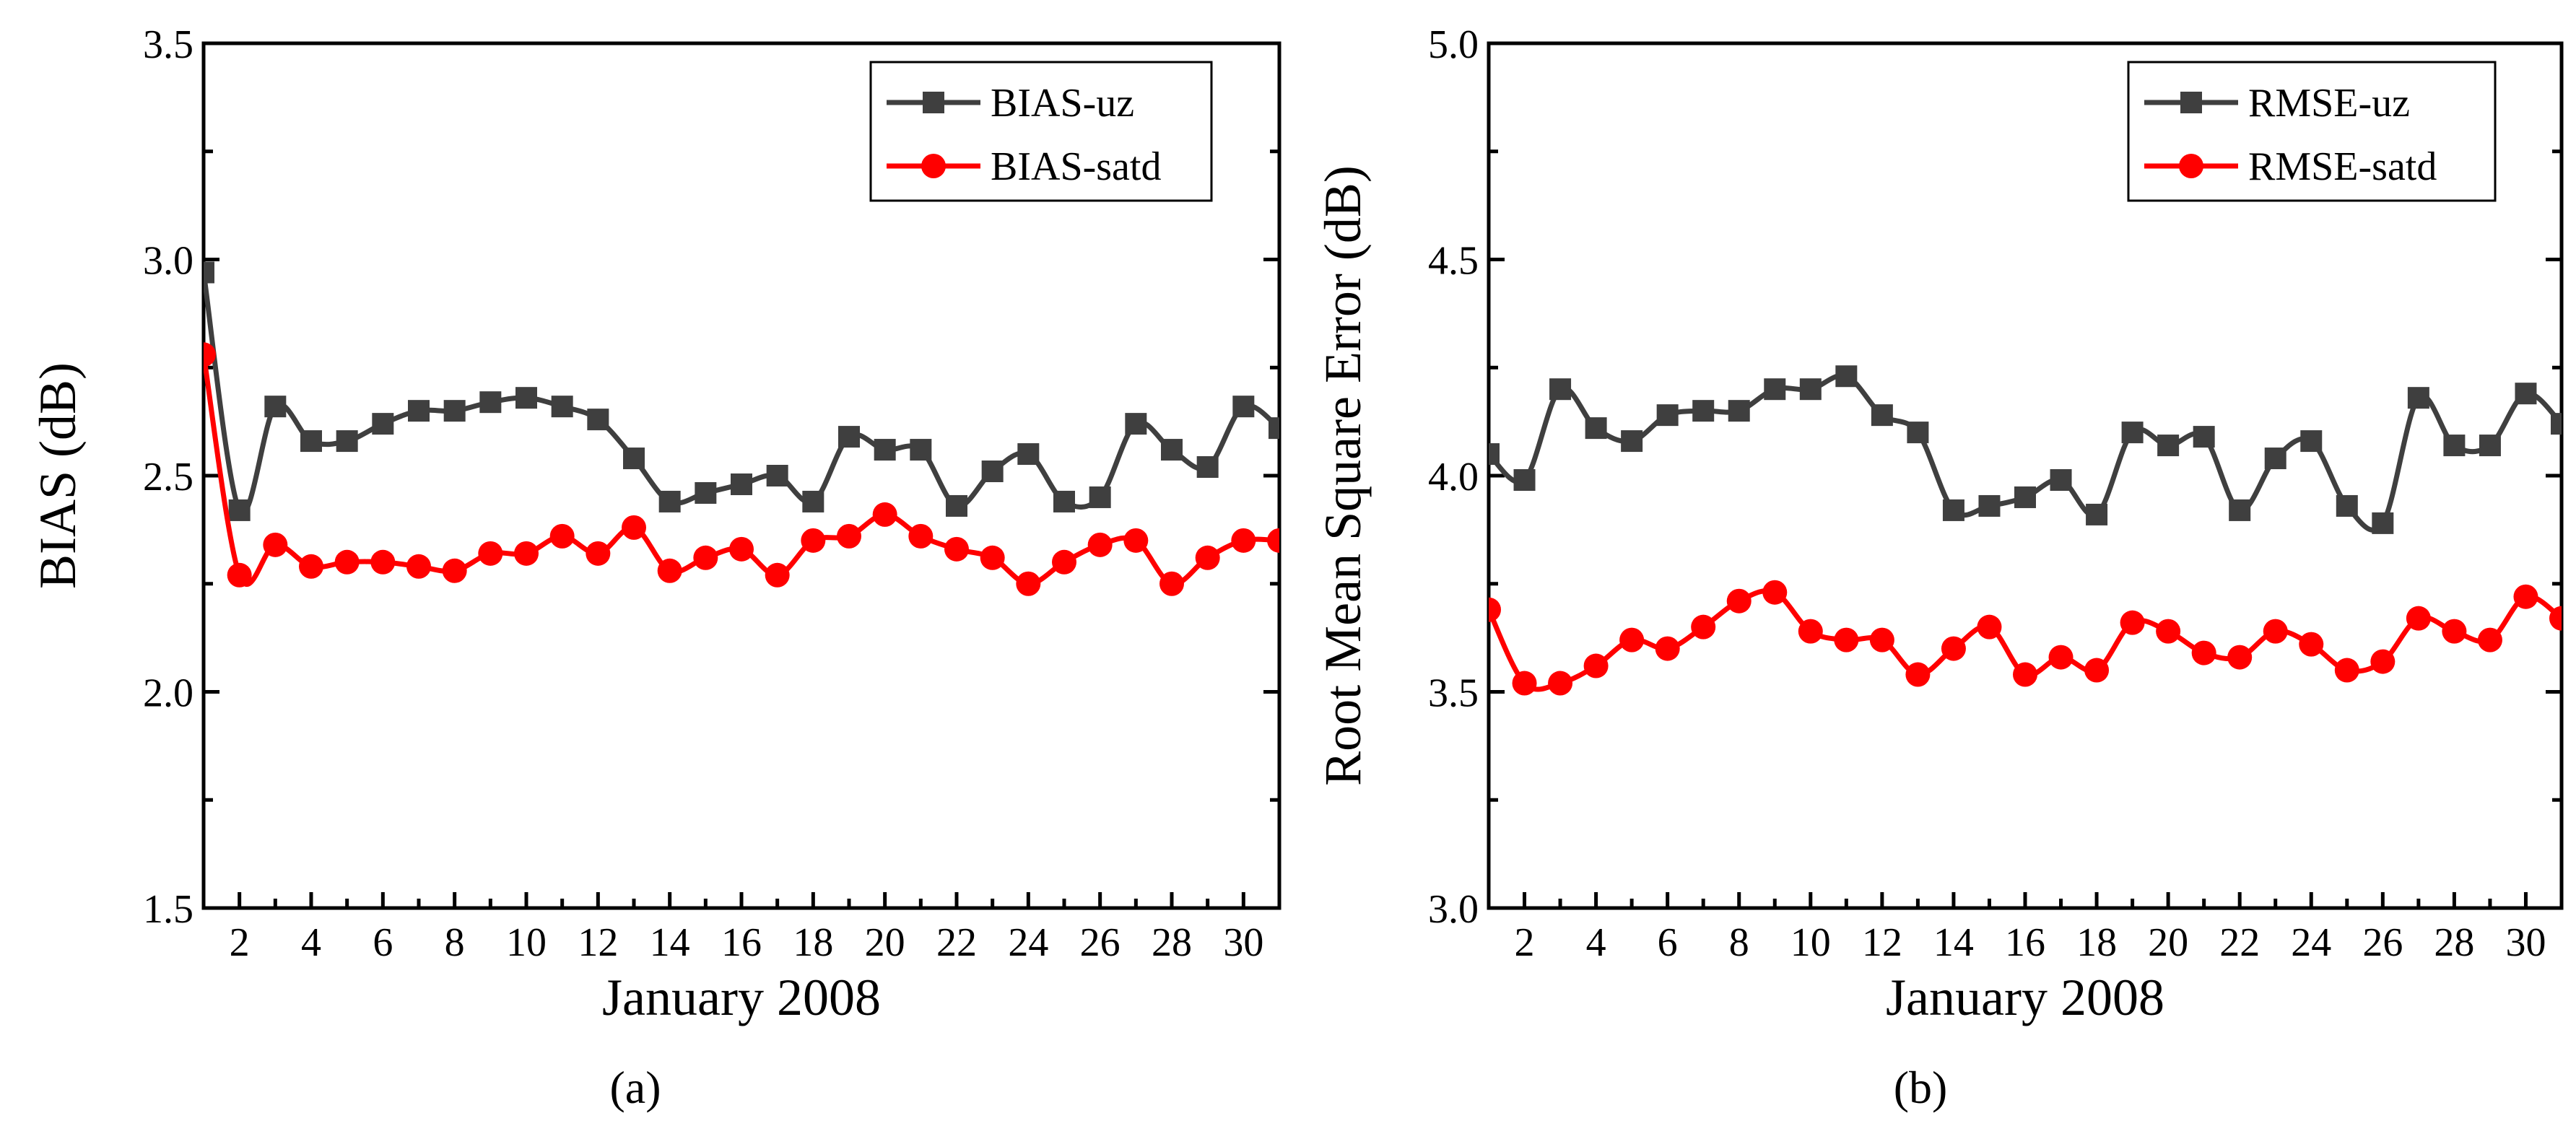  What do you see at coordinates (1921, 1087) in the screenshot?
I see `panel-label: (b)` at bounding box center [1921, 1087].